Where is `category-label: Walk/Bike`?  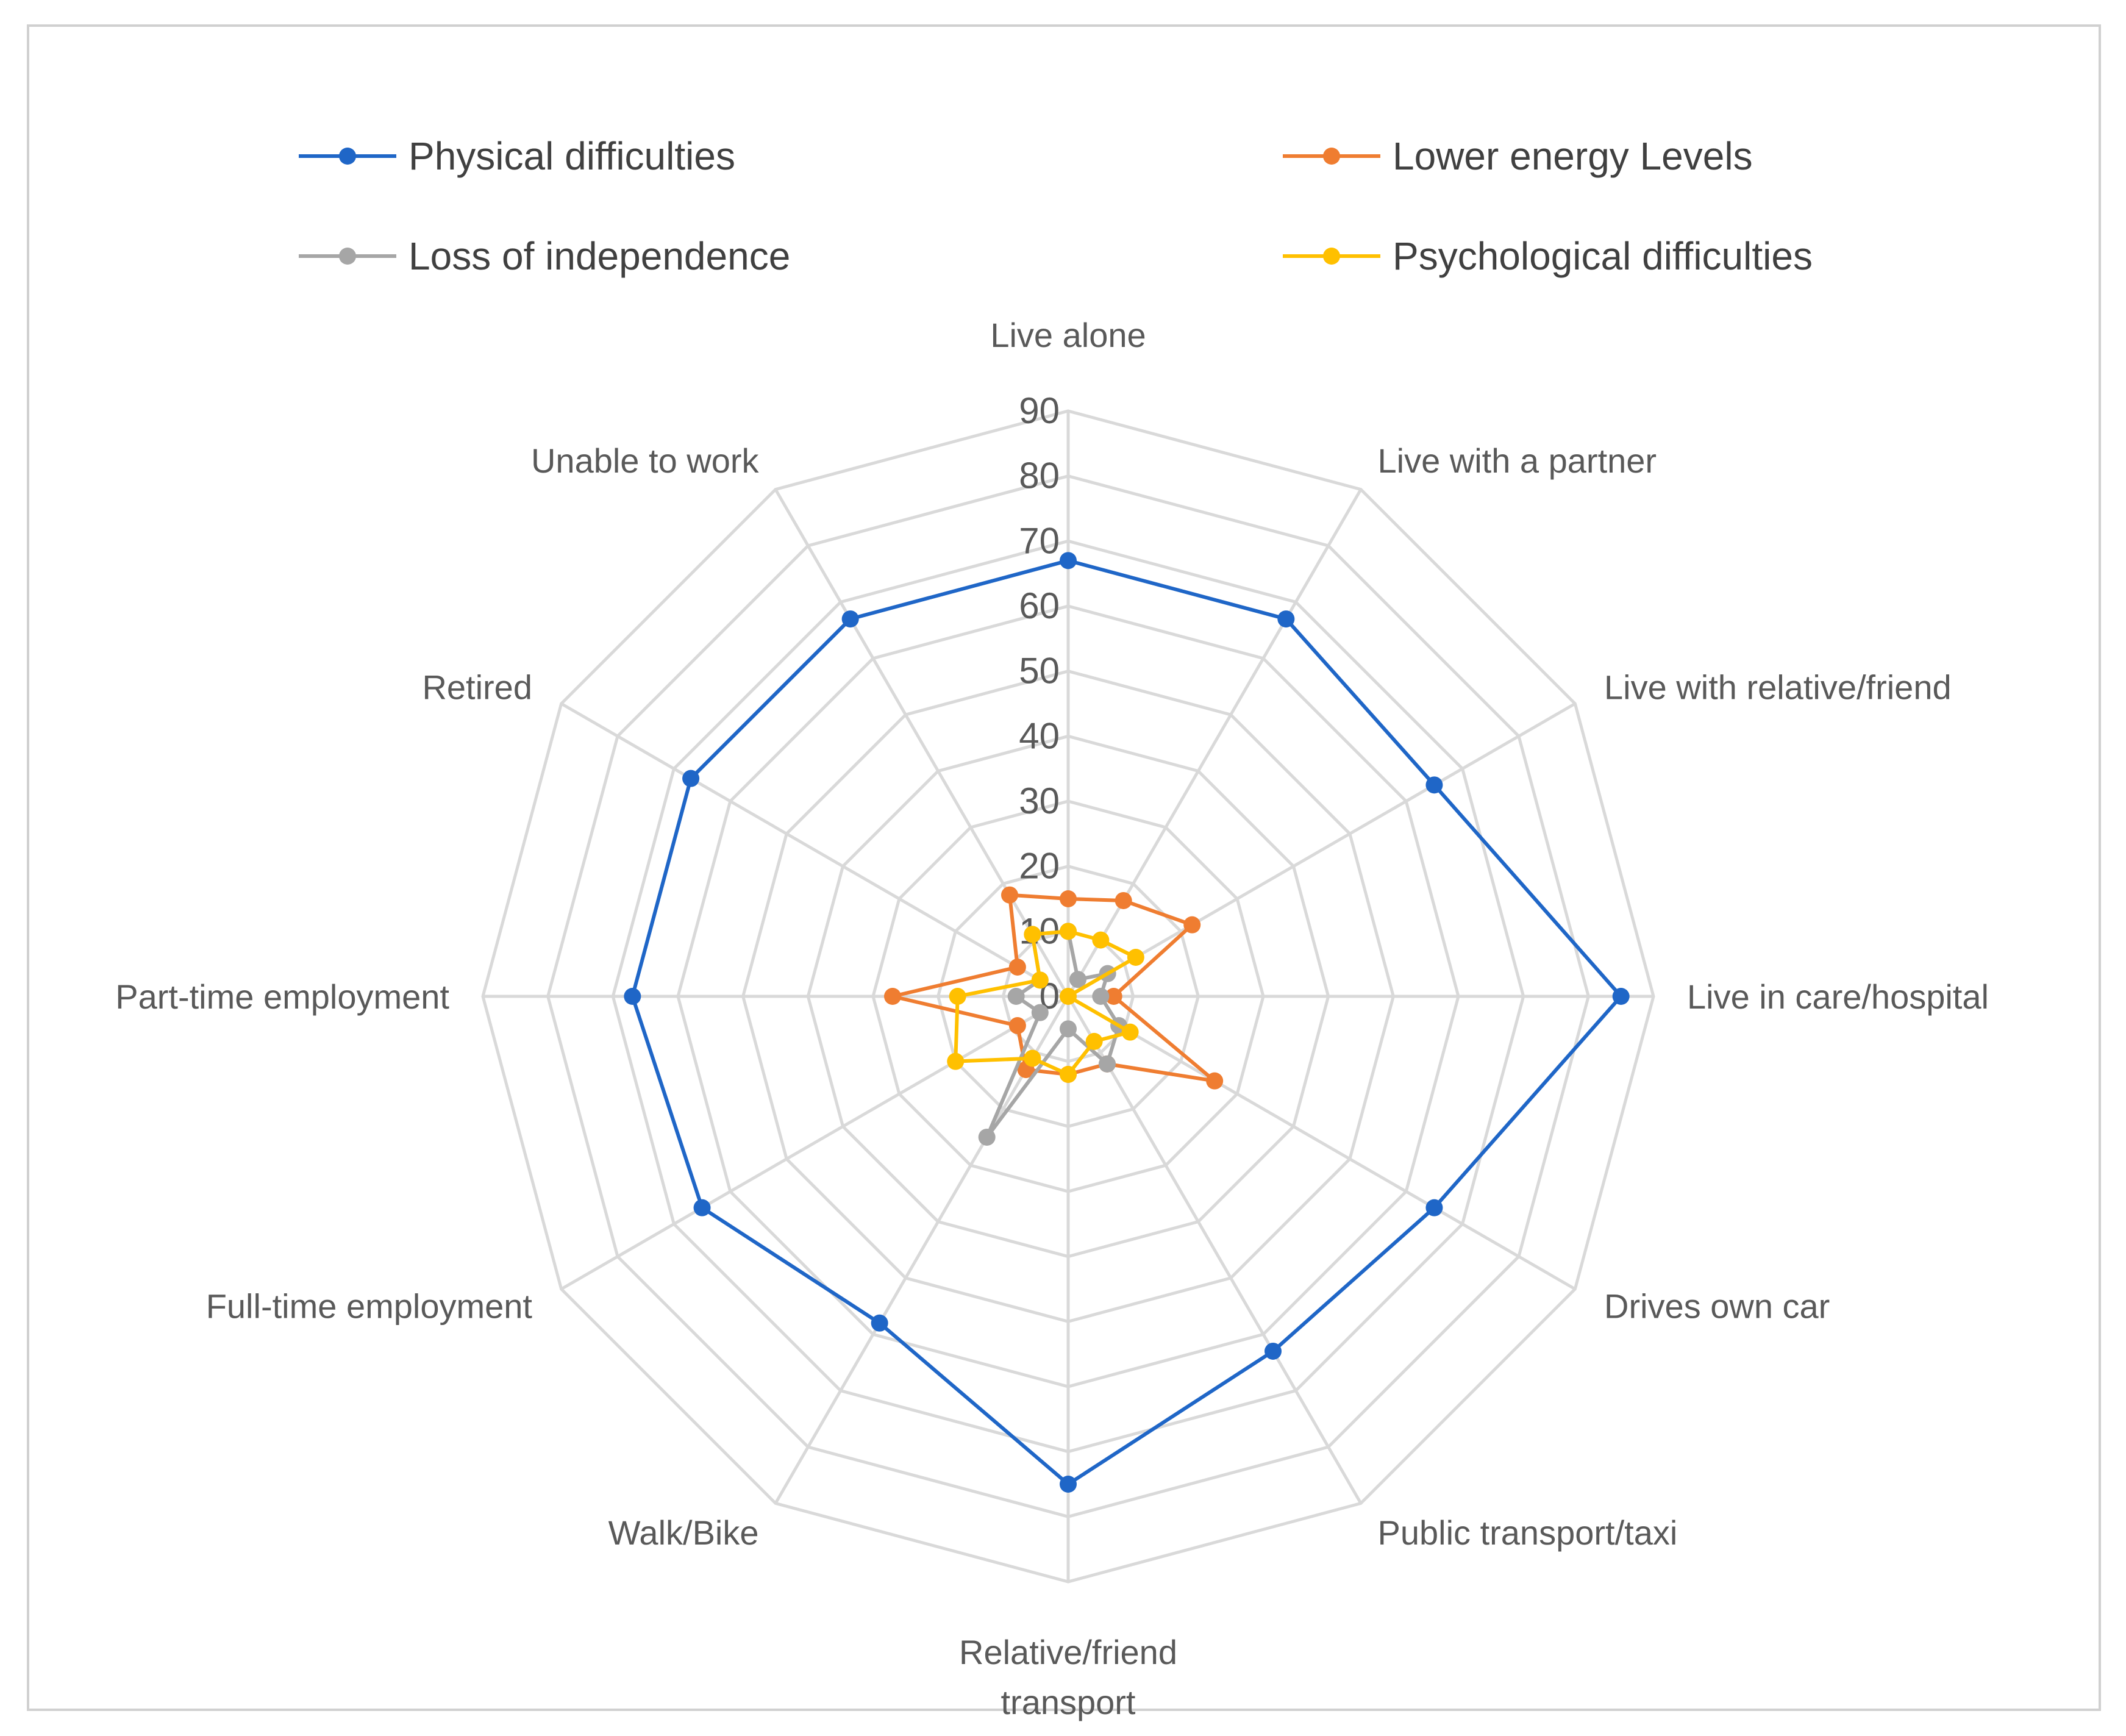
category-label: Walk/Bike is located at coordinates (684, 1532).